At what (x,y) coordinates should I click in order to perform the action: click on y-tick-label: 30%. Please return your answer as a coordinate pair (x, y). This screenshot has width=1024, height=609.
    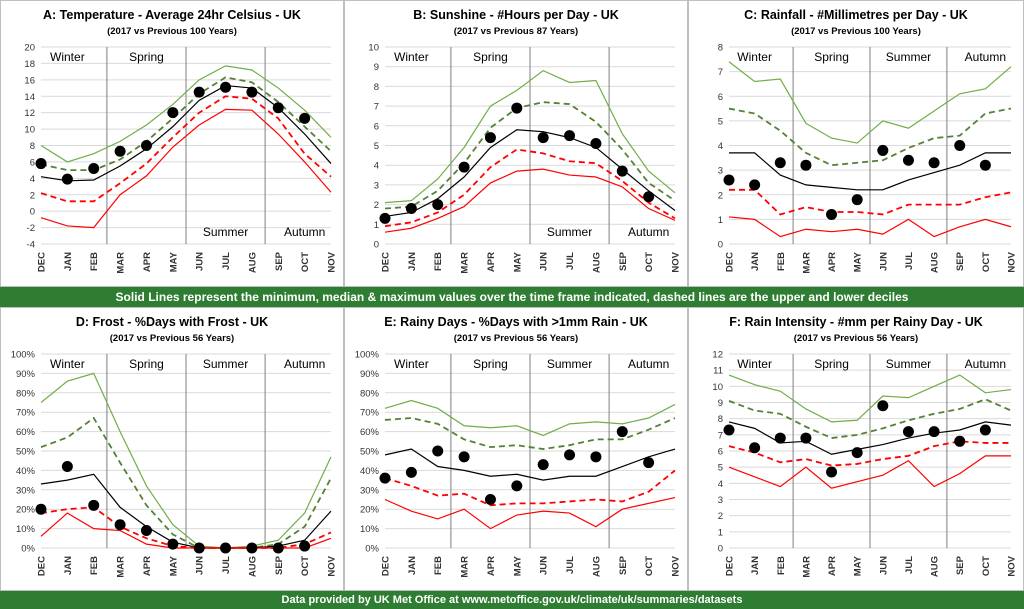
    Looking at the image, I should click on (370, 490).